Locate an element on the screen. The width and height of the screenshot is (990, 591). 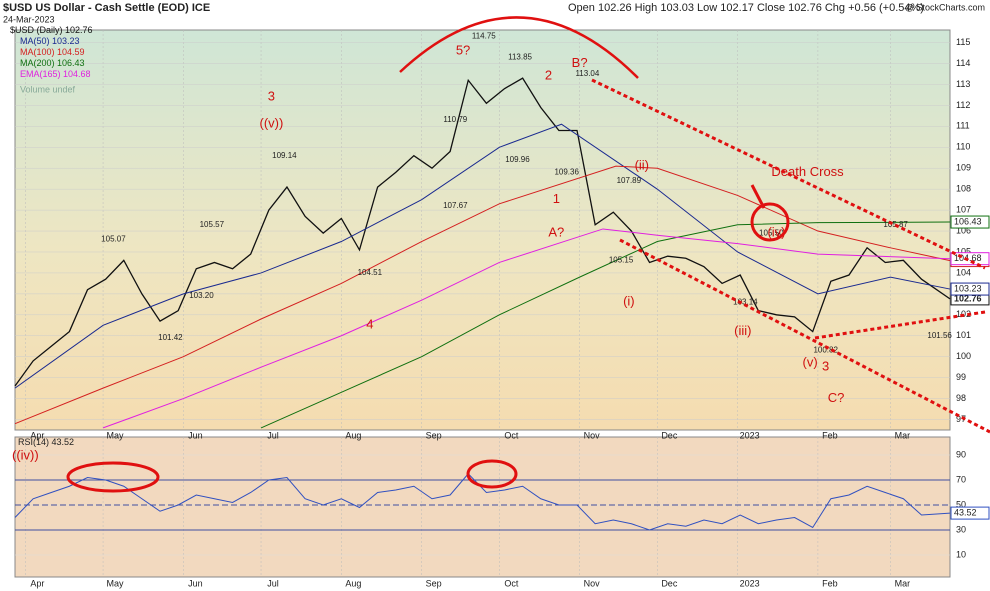
y-tick-label: 90 is located at coordinates (961, 454).